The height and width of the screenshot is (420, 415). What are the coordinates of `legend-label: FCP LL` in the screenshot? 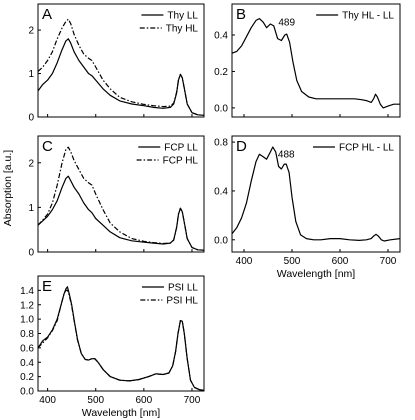 It's located at (181, 148).